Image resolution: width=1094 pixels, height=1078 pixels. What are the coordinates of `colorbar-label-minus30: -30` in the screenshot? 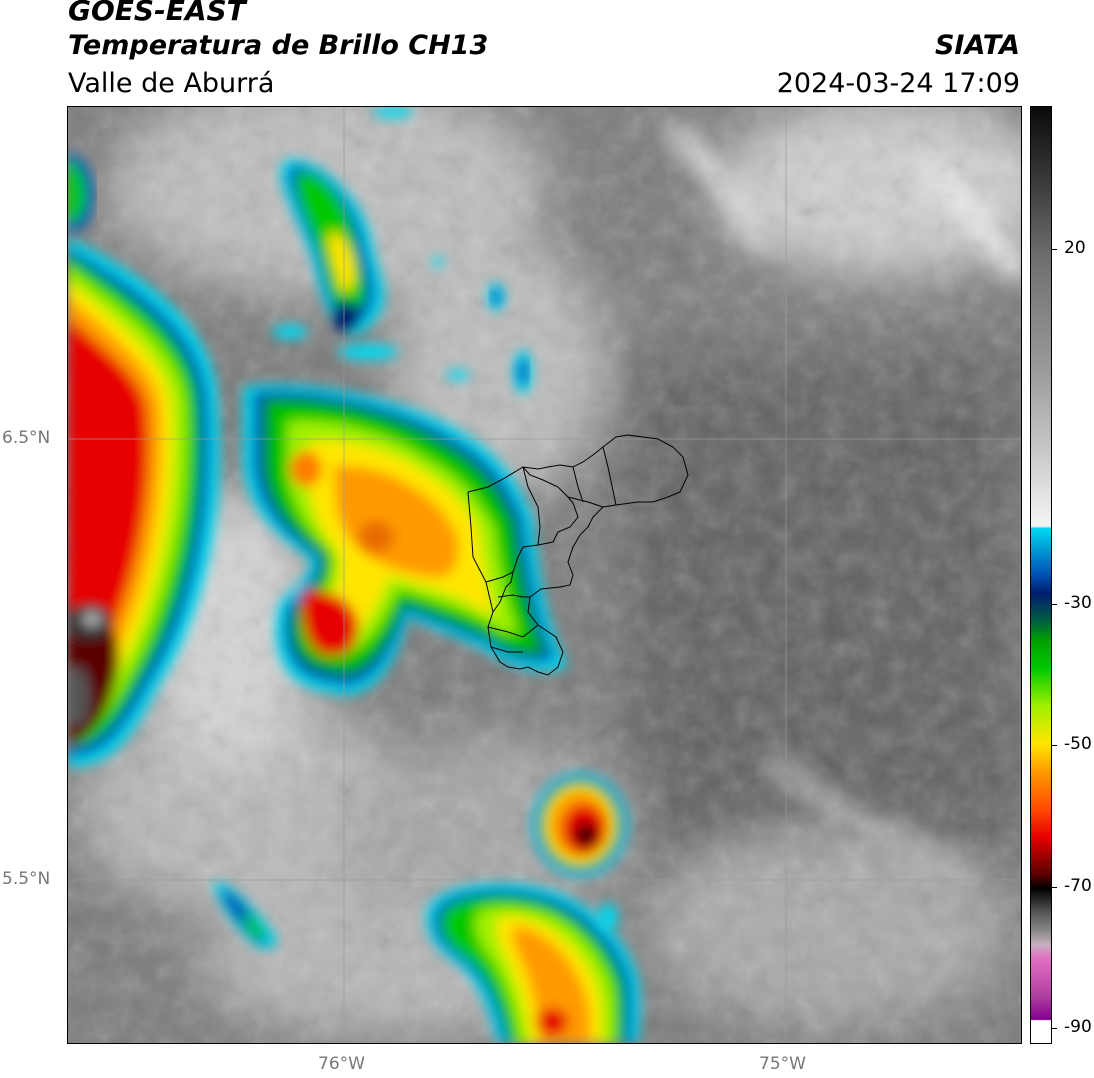 It's located at (1078, 603).